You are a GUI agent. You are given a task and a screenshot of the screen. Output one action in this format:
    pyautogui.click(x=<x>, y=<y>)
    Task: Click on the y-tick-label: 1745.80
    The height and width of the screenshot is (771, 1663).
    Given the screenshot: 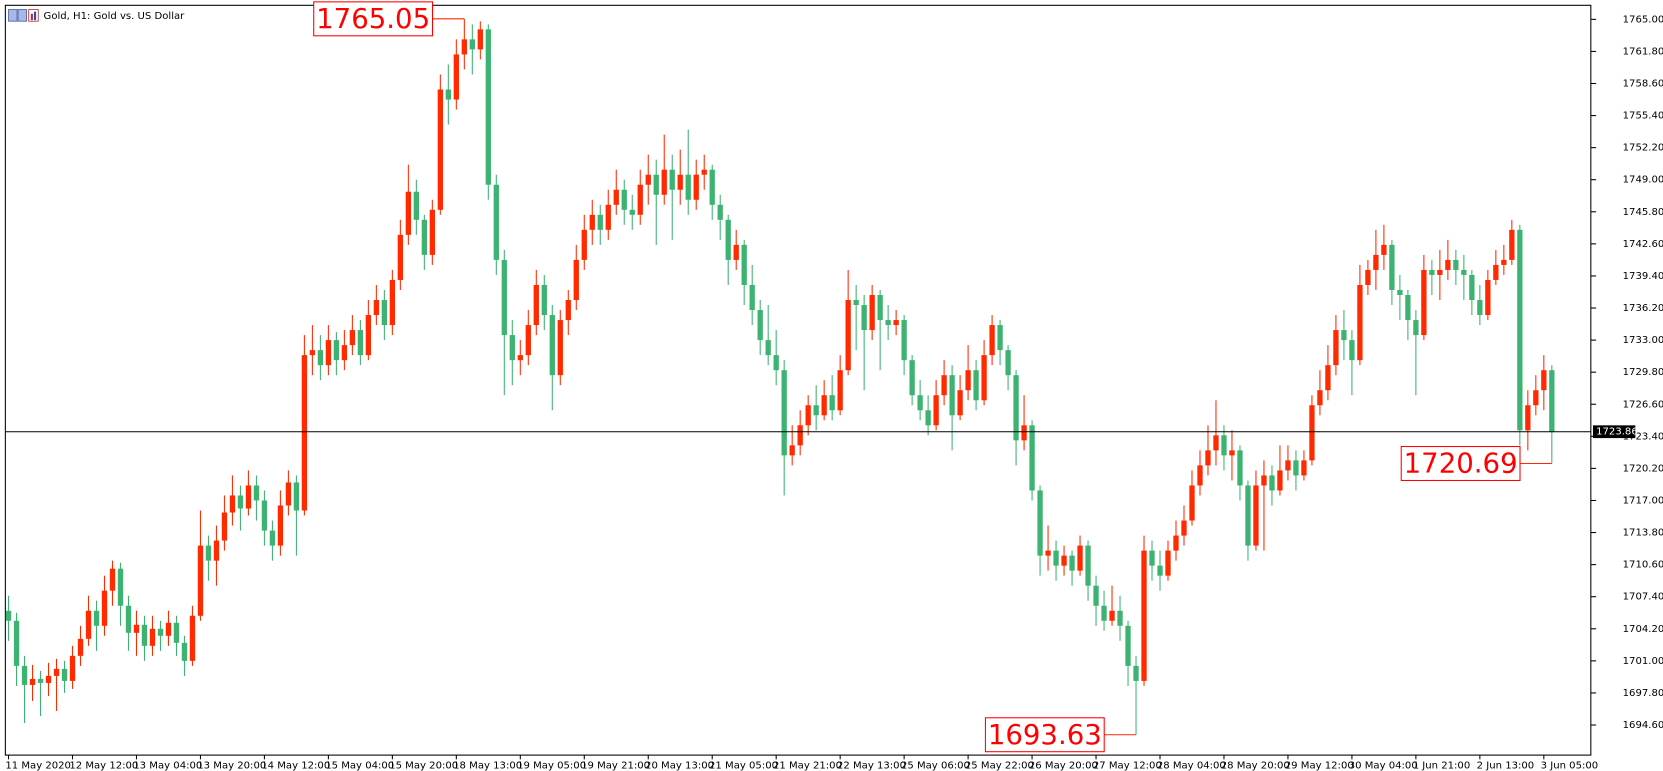 What is the action you would take?
    pyautogui.click(x=1643, y=212)
    